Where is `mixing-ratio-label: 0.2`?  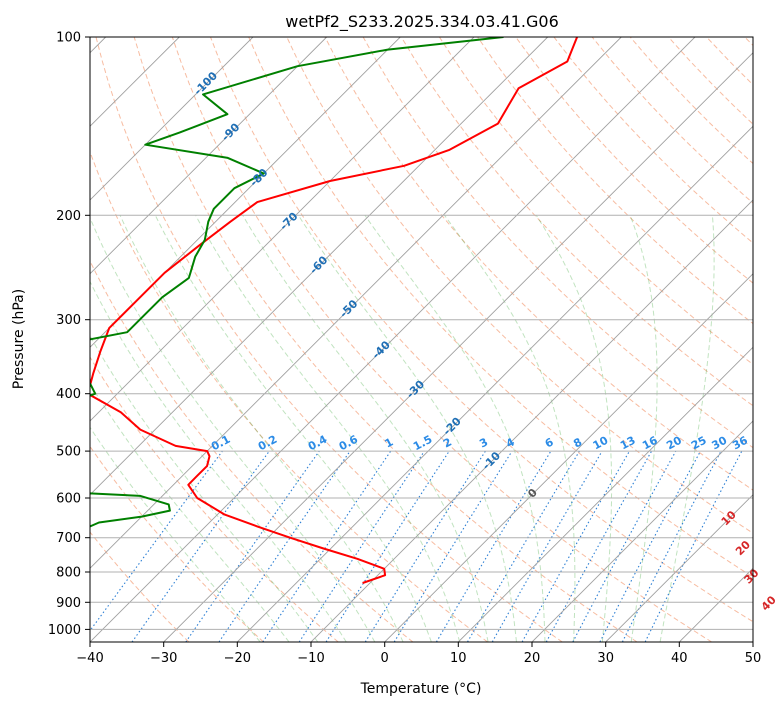 mixing-ratio-label: 0.2 is located at coordinates (267, 443).